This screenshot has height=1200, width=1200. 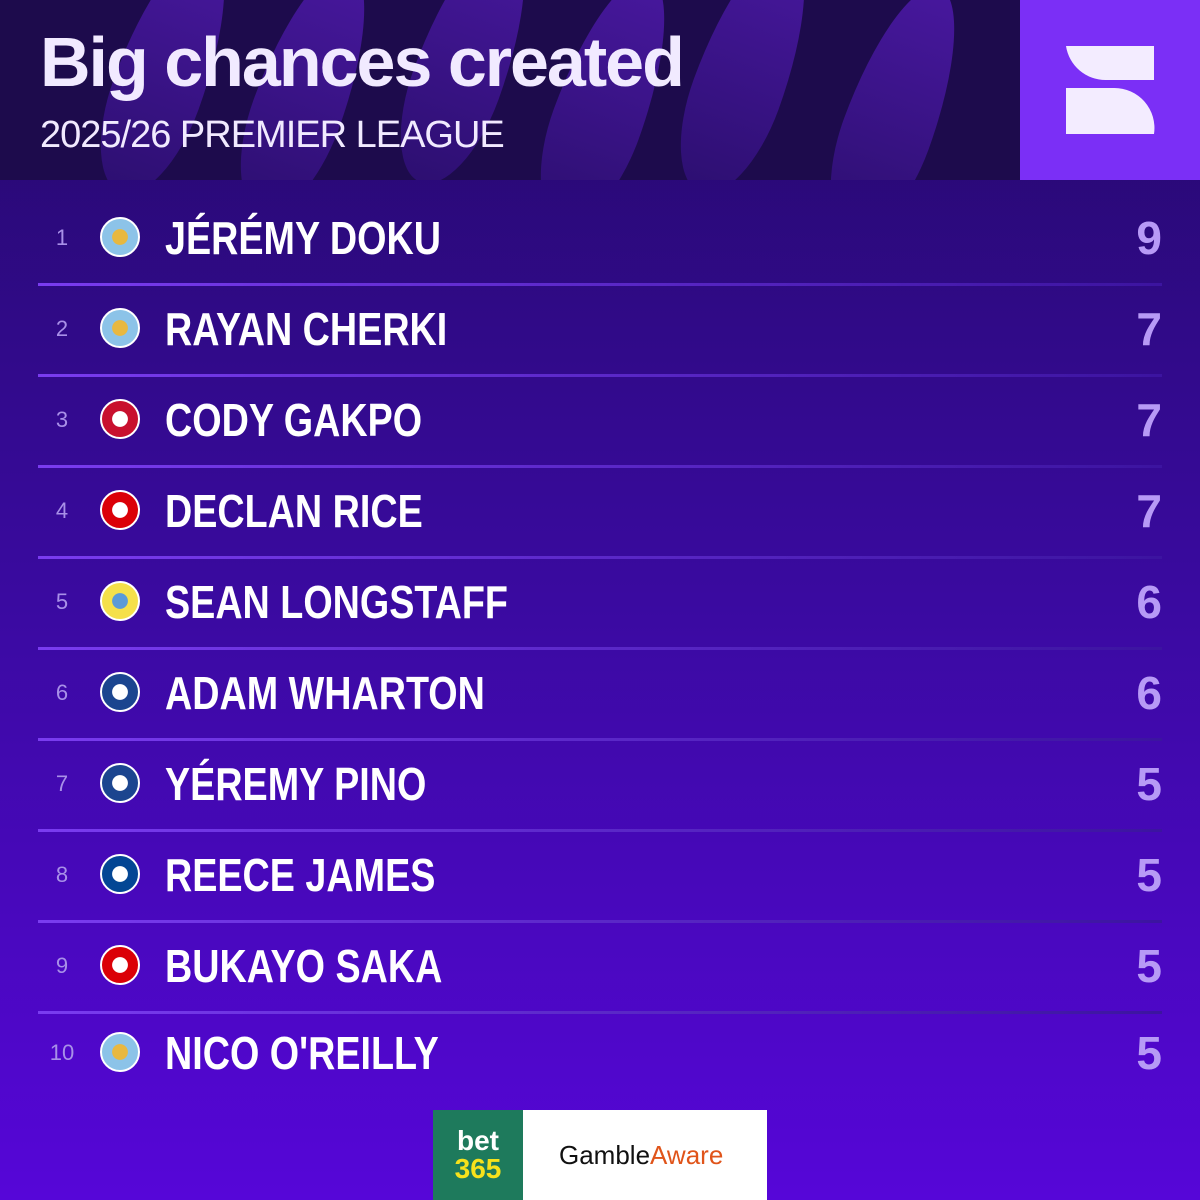 I want to click on player-name: SEAN LONGSTAFF, so click(x=336, y=602).